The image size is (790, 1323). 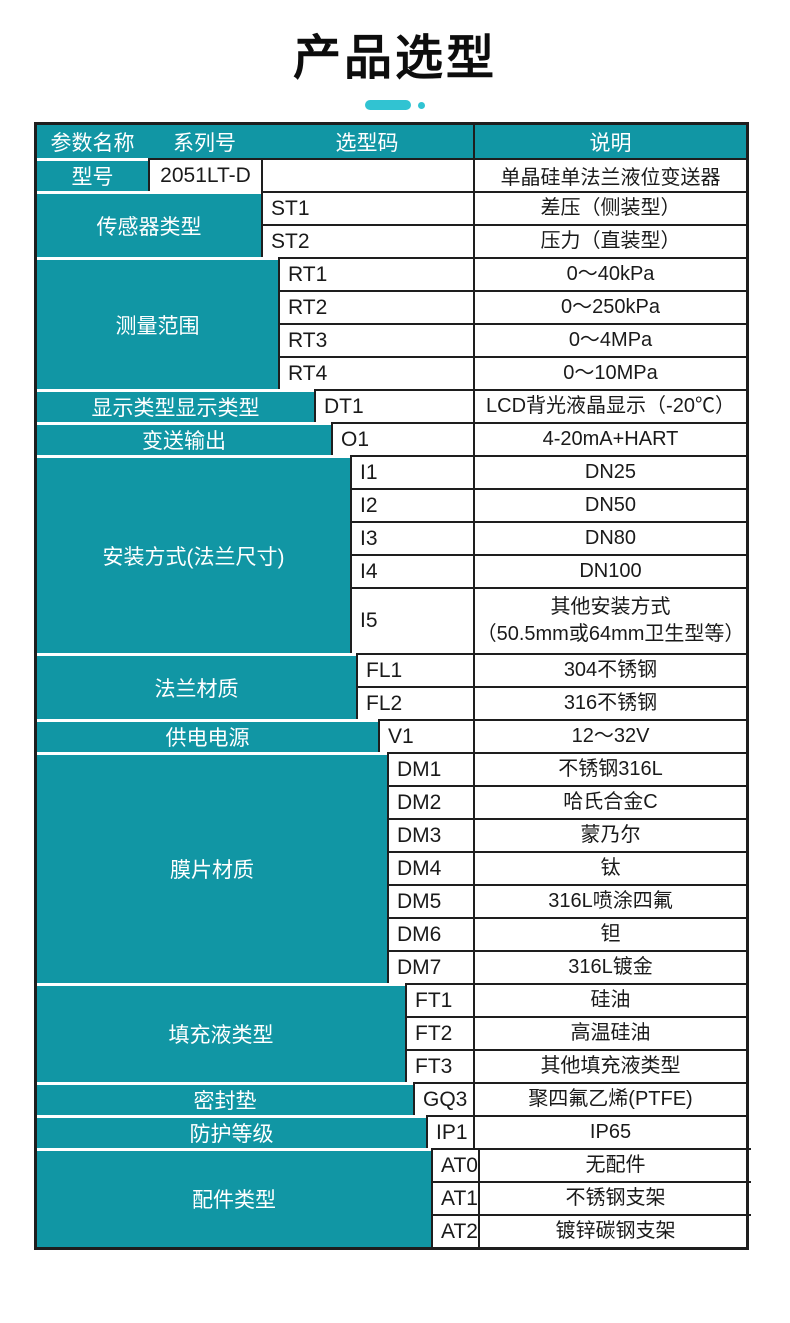 I want to click on table-row: DM2 哈氏合金C, so click(x=566, y=801).